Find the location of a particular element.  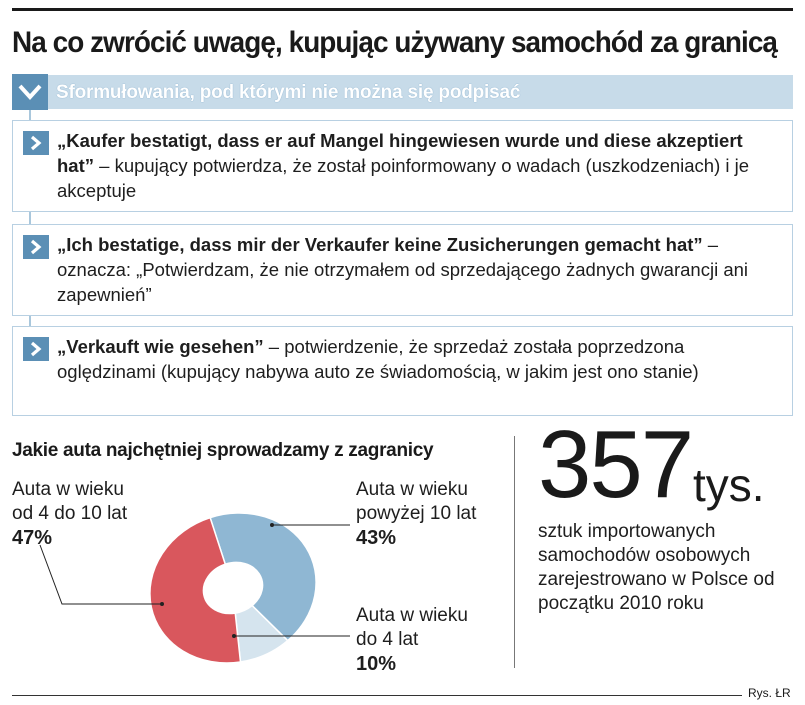

slice-label-line2: od 4 do 10 lat is located at coordinates (70, 513).